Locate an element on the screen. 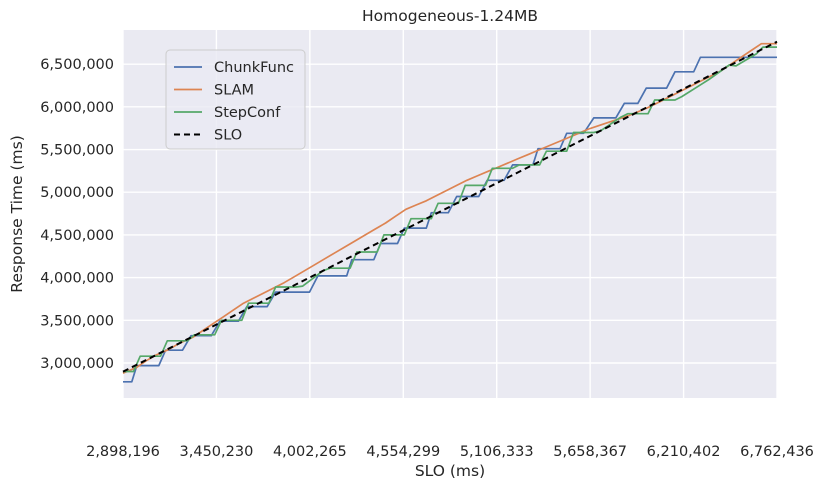 The image size is (826, 492). x-tick-label: 3,450,230 is located at coordinates (217, 452).